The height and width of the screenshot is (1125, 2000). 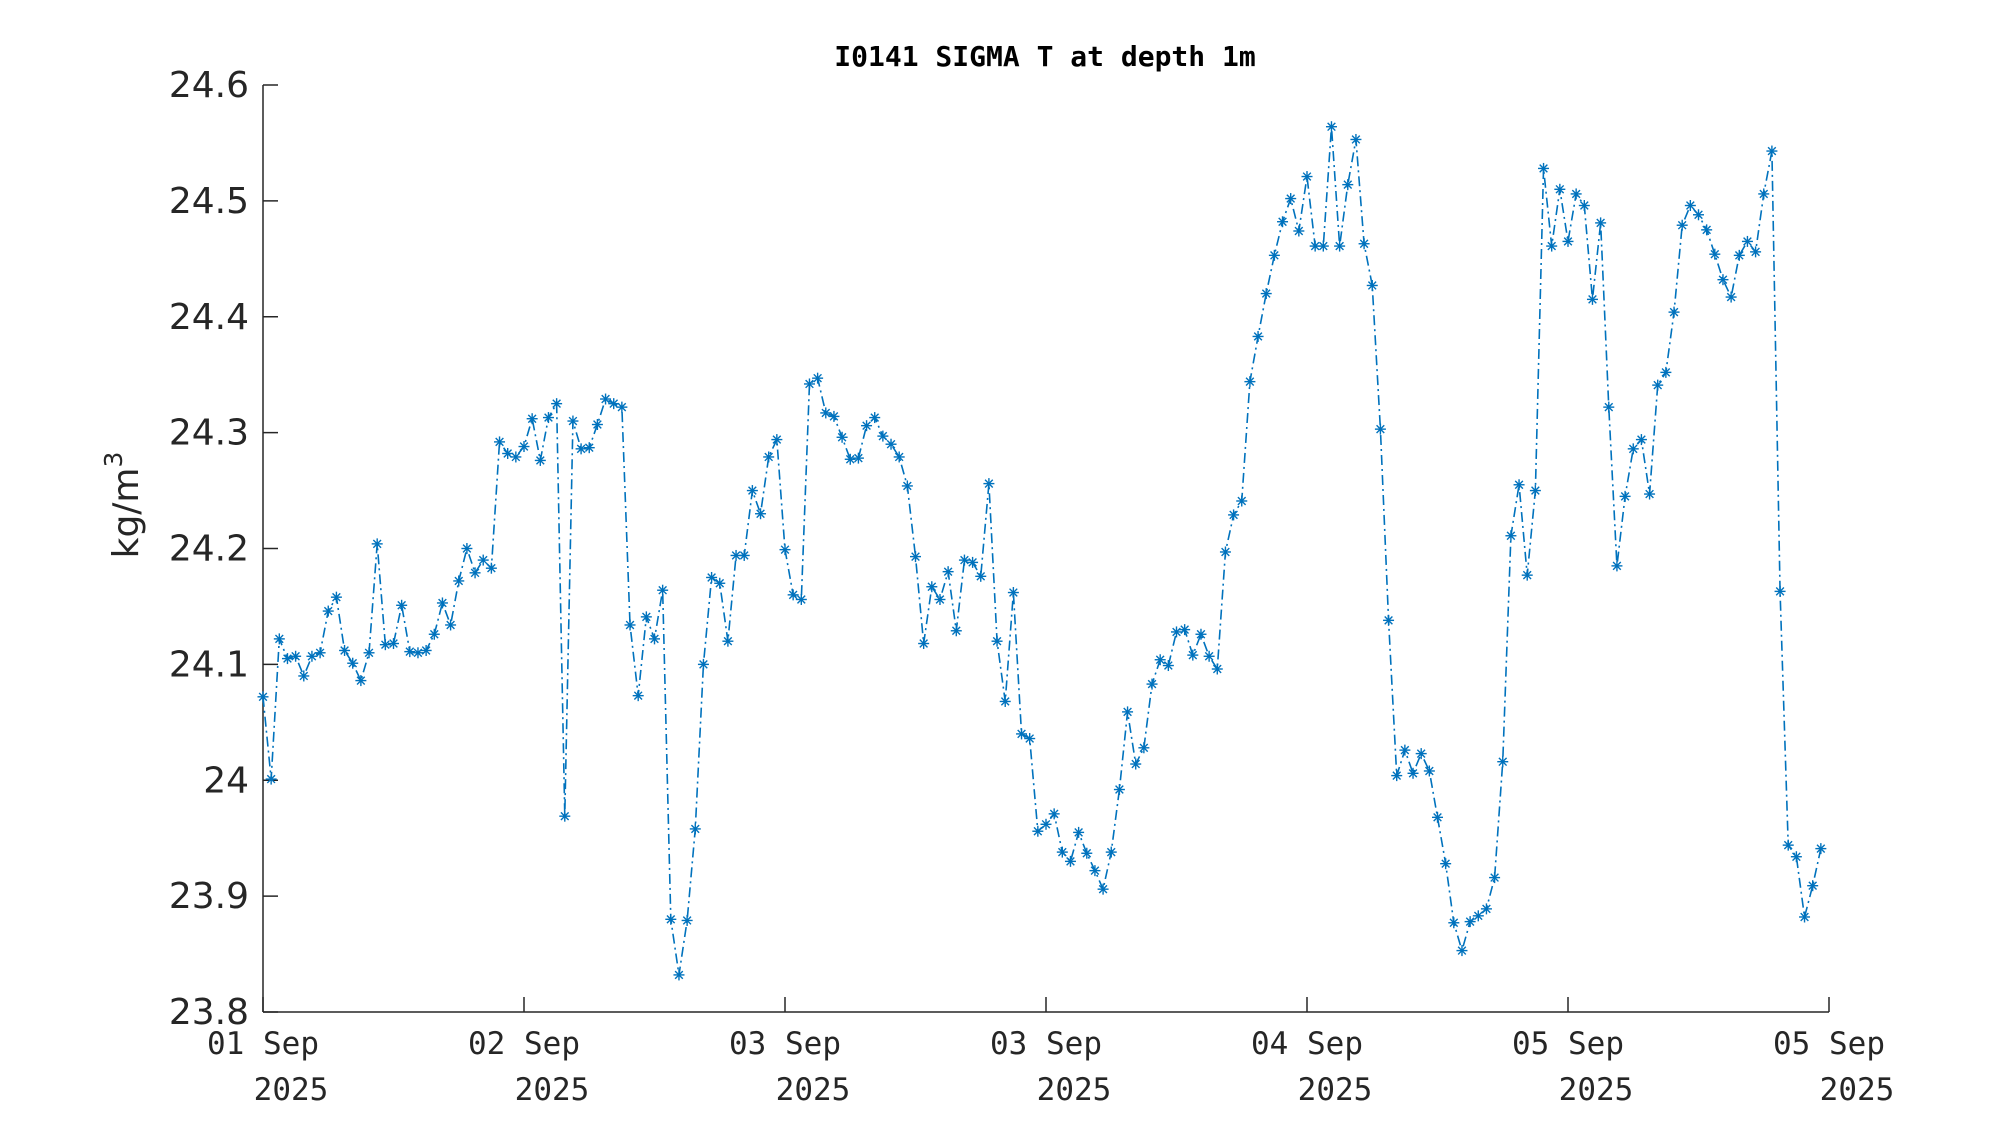 I want to click on y-tick-label: 24.3, so click(x=209, y=433).